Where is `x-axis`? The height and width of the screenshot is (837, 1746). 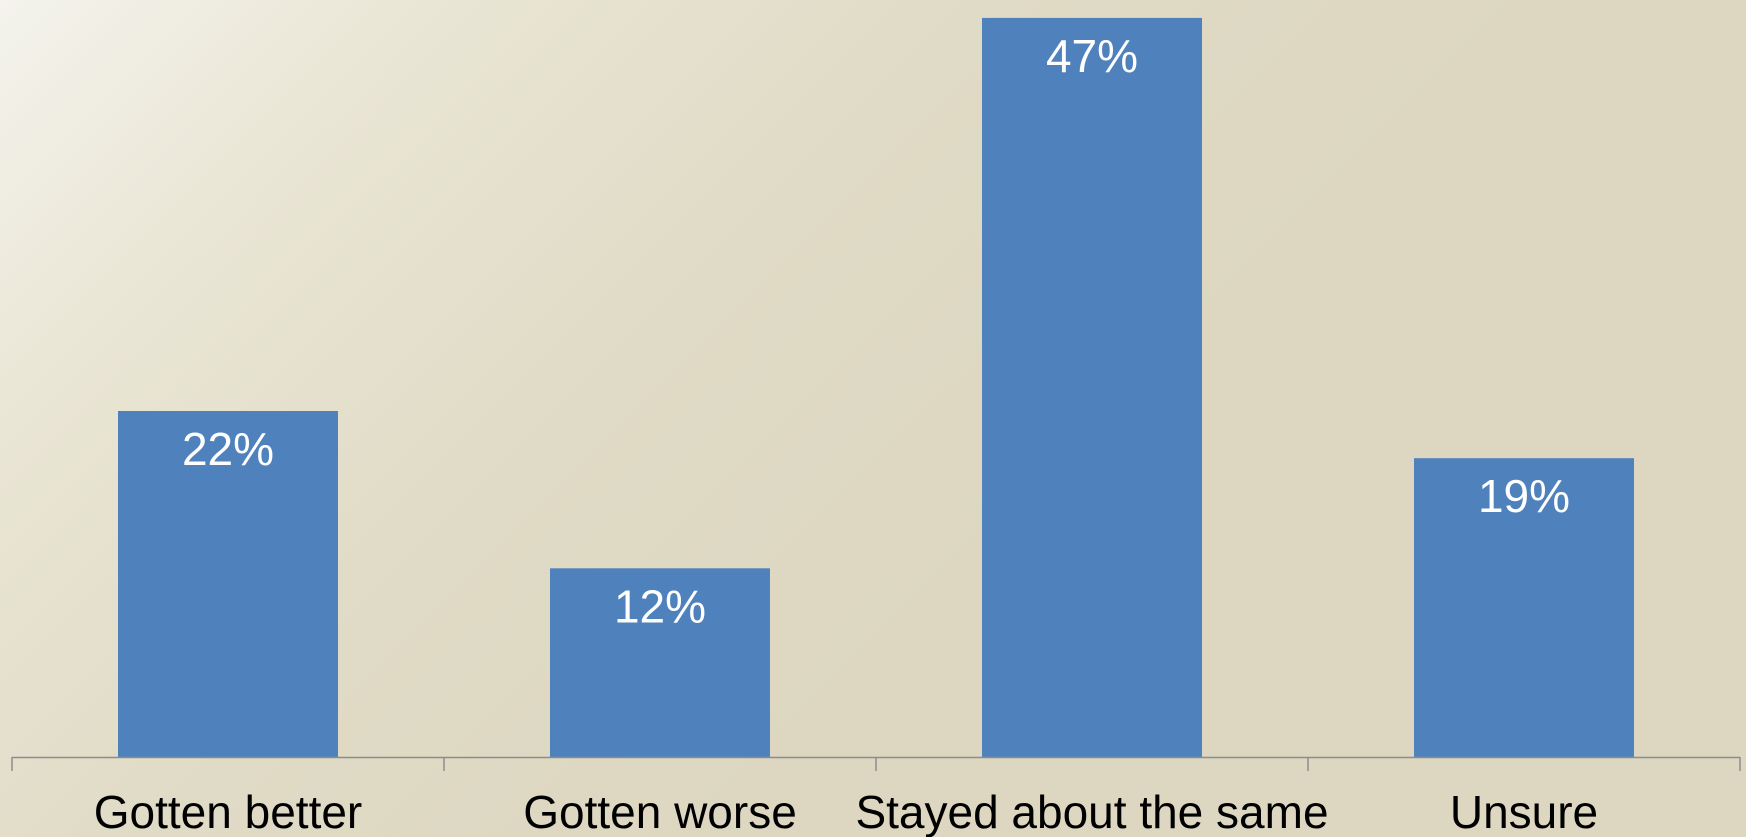 x-axis is located at coordinates (876, 763).